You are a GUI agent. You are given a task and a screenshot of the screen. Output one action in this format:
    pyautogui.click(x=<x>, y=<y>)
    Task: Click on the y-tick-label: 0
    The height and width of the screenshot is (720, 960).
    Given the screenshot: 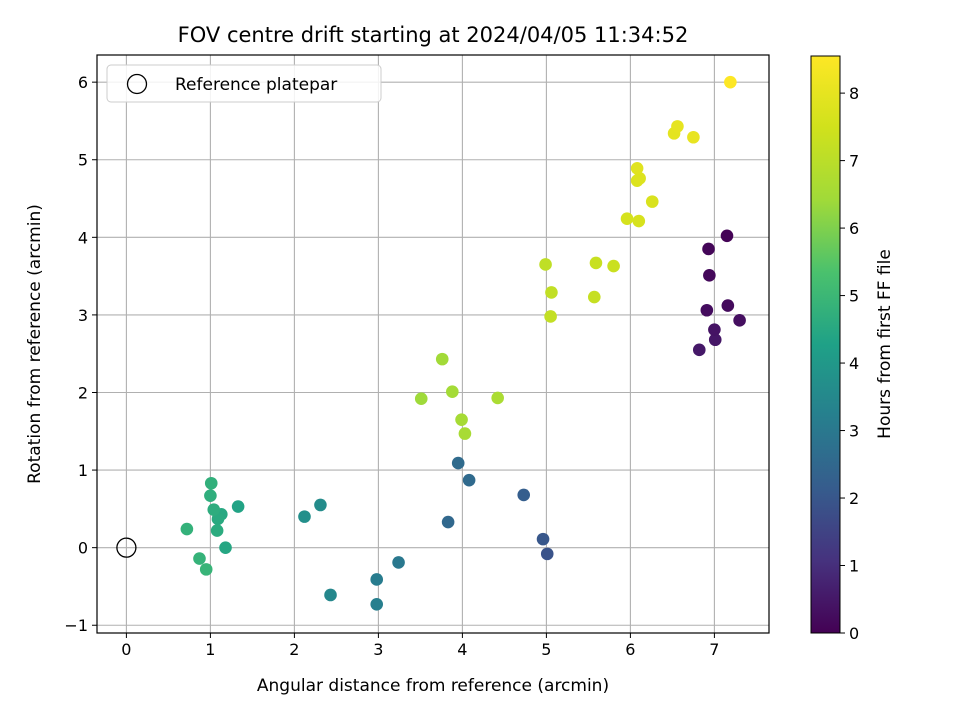 What is the action you would take?
    pyautogui.click(x=83, y=548)
    